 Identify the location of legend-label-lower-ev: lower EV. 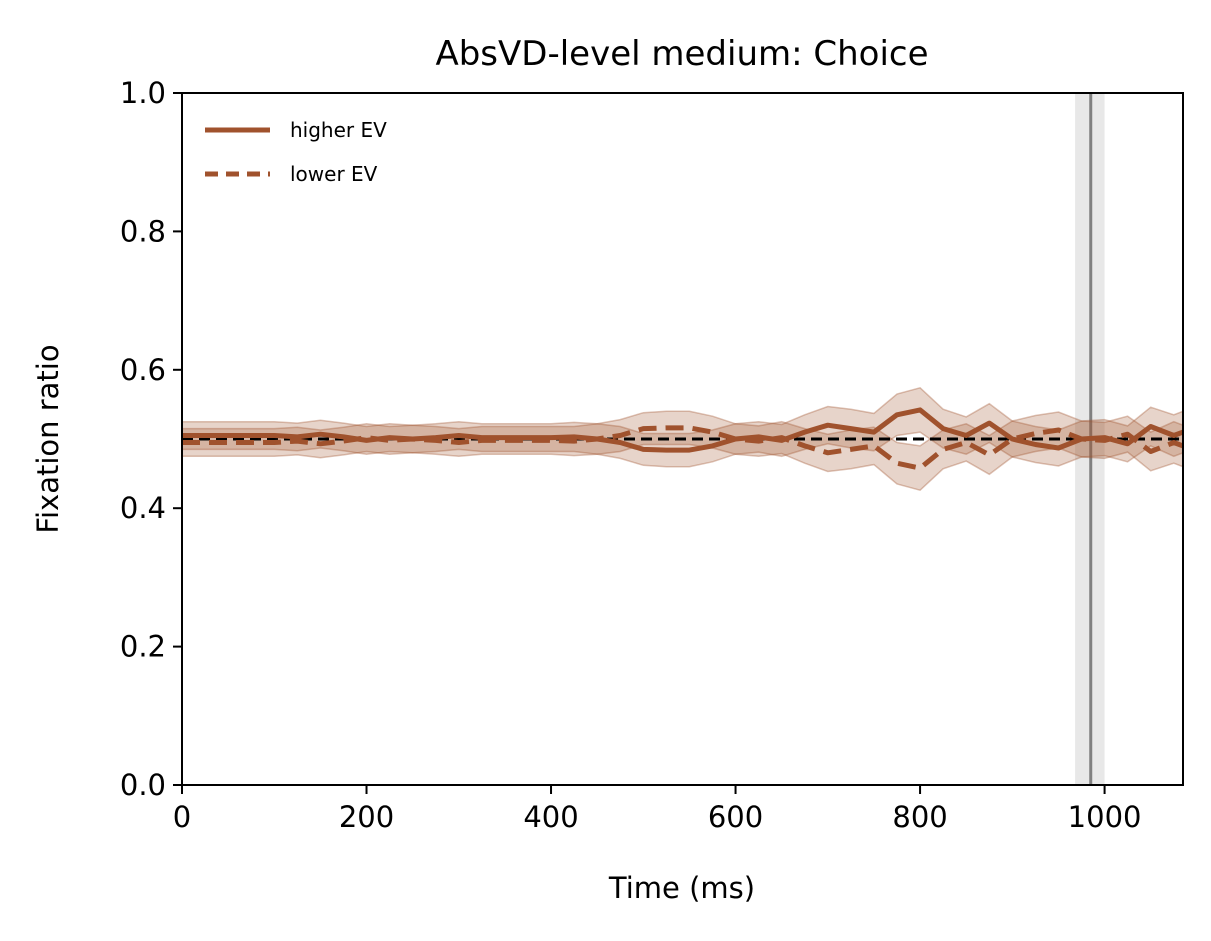
(334, 174).